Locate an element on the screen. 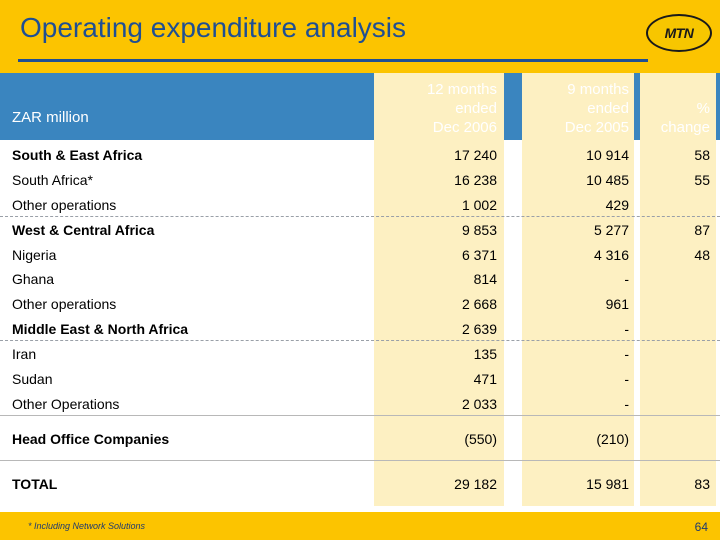 The height and width of the screenshot is (540, 720). column-header-label: ZAR million is located at coordinates (50, 117).